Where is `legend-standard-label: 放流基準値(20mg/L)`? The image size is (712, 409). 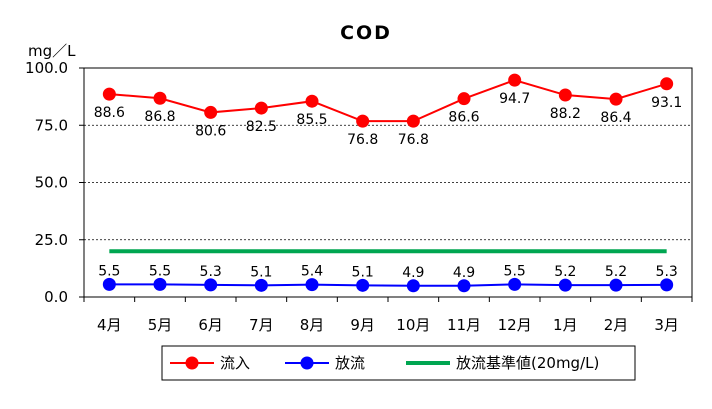
legend-standard-label: 放流基準値(20mg/L) is located at coordinates (527, 363).